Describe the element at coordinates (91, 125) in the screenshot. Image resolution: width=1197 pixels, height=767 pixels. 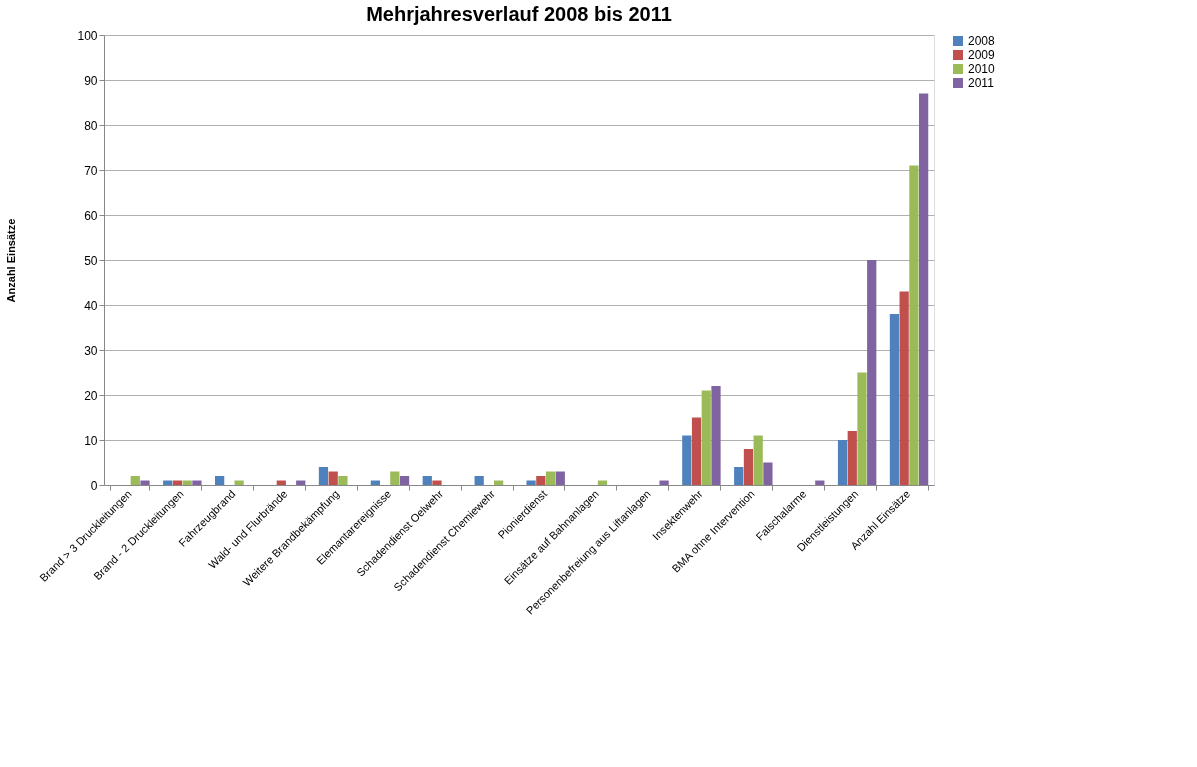
I see `y-tick-label: 80` at that location.